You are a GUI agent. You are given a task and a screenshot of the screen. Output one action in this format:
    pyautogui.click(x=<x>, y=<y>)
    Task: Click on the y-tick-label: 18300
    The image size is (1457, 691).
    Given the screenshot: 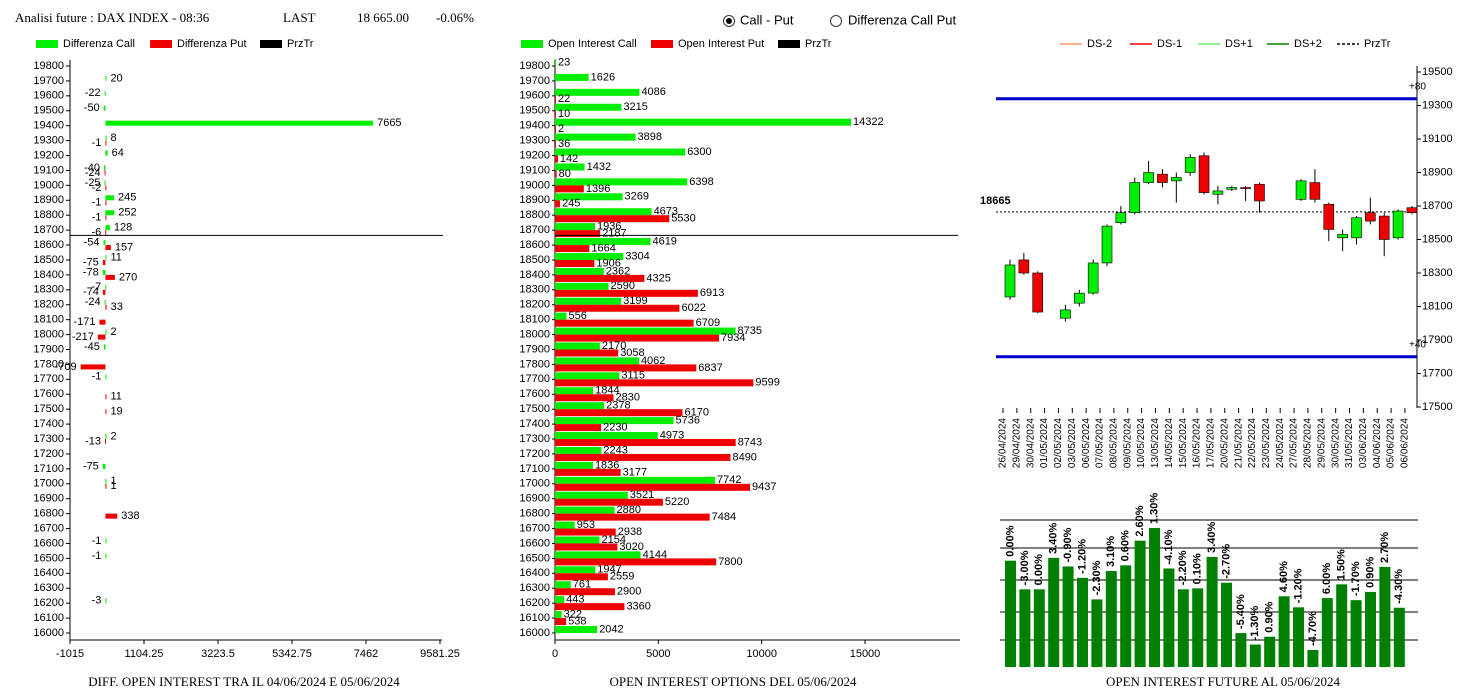 What is the action you would take?
    pyautogui.click(x=48, y=290)
    